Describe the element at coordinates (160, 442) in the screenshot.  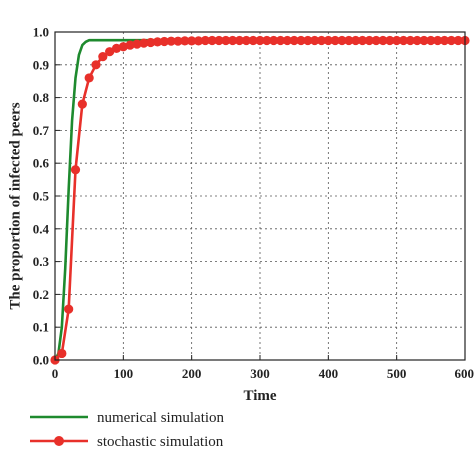
I see `legend-label-stochastic: stochastic simulation` at that location.